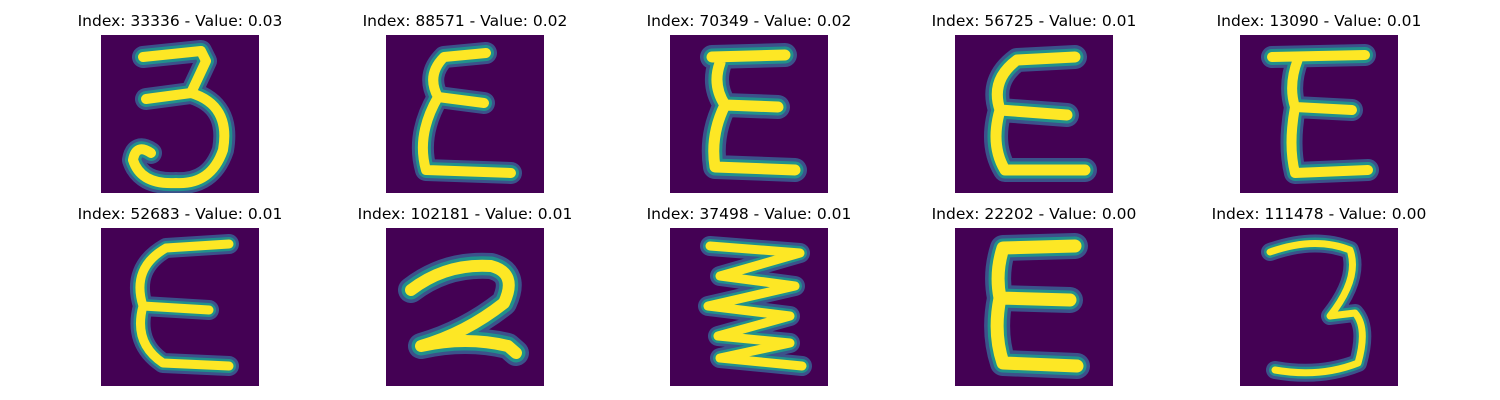  I want to click on panel-title: Index: 13090 - Value: 0.01, so click(1319, 21).